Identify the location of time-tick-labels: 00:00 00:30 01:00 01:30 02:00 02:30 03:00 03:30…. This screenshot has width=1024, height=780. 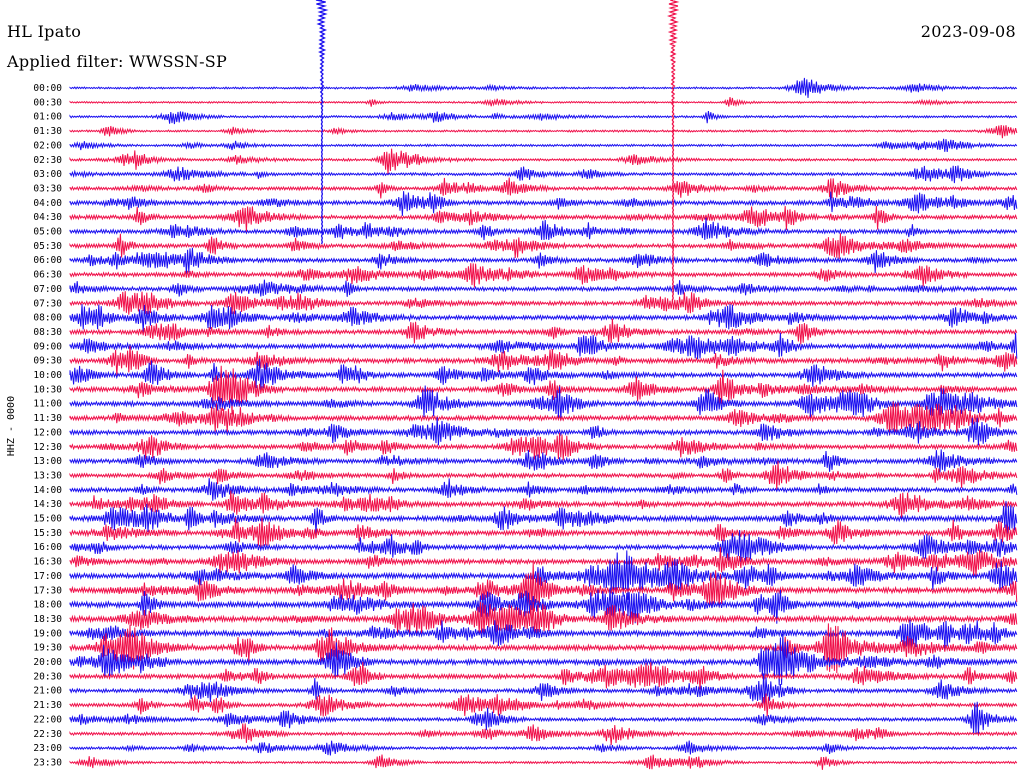
(47, 425).